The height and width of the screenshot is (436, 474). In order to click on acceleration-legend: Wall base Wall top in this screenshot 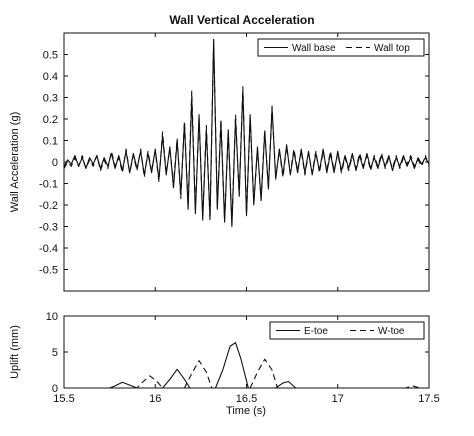, I will do `click(341, 47)`.